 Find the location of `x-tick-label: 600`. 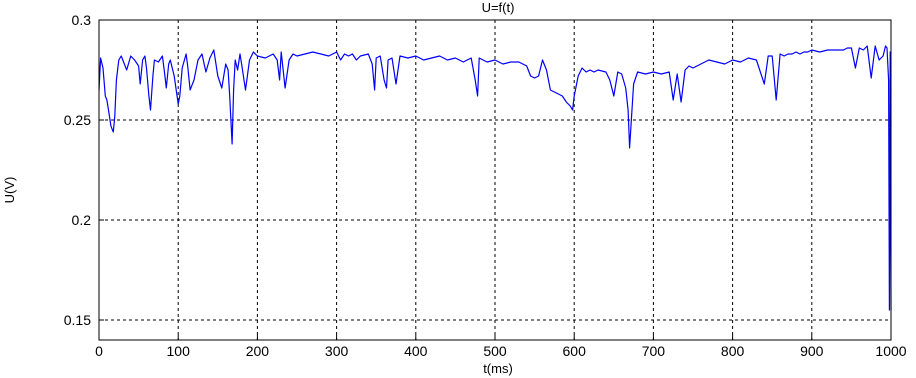

x-tick-label: 600 is located at coordinates (575, 351).